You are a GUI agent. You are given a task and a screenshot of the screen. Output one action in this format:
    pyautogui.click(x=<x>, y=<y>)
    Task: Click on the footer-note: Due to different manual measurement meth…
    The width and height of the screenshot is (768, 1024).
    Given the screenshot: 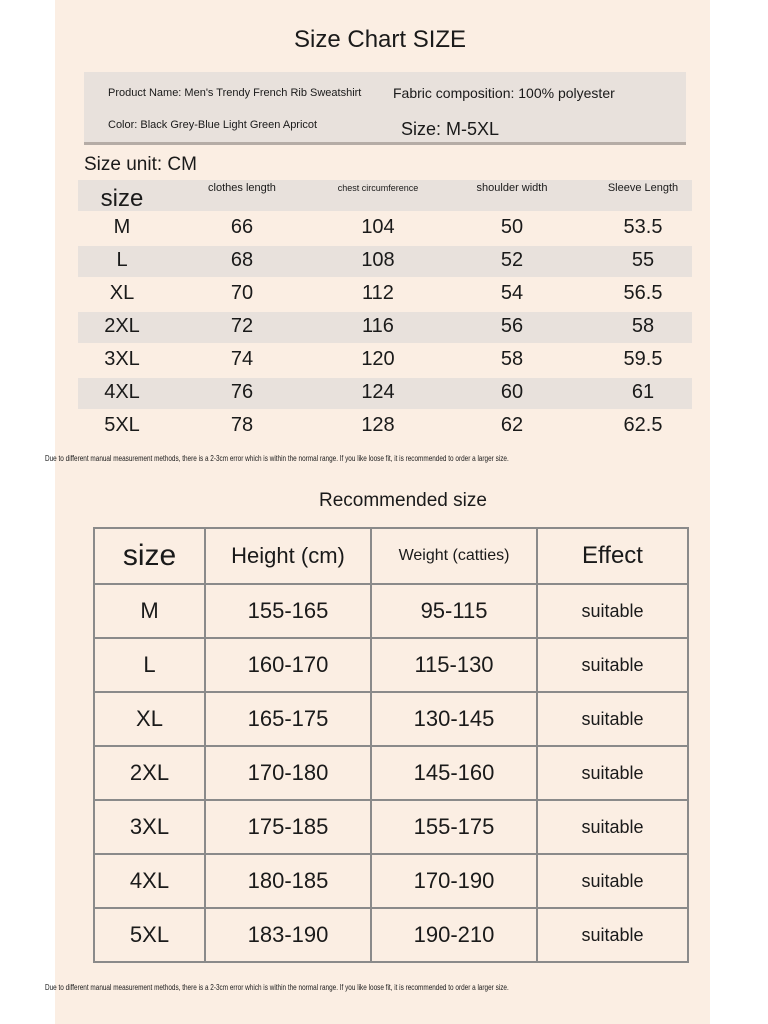 What is the action you would take?
    pyautogui.click(x=277, y=987)
    